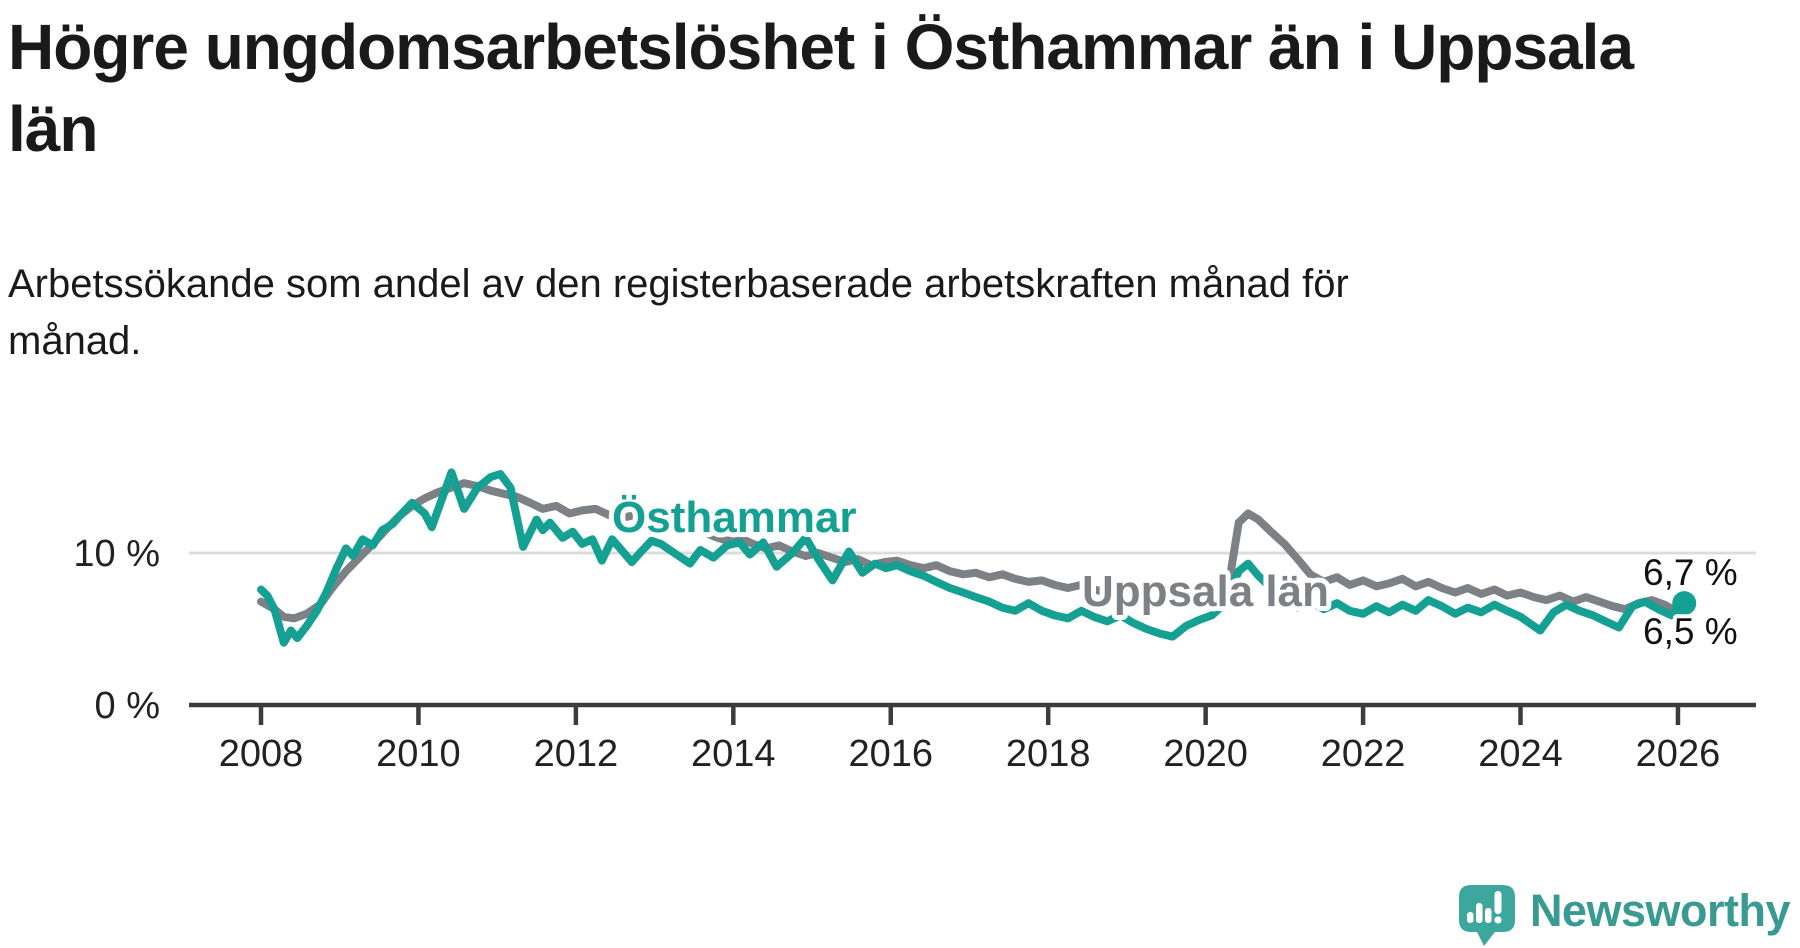 This screenshot has height=948, width=1800. I want to click on x-tick-label-2024: 2024, so click(1520, 754).